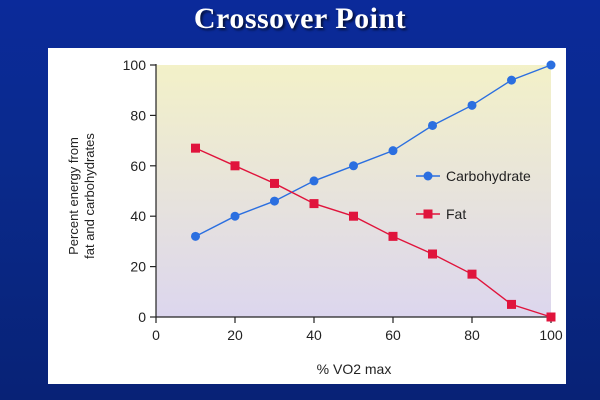  What do you see at coordinates (139, 191) in the screenshot?
I see `y-ticks: 0 20 40 60 80 100` at bounding box center [139, 191].